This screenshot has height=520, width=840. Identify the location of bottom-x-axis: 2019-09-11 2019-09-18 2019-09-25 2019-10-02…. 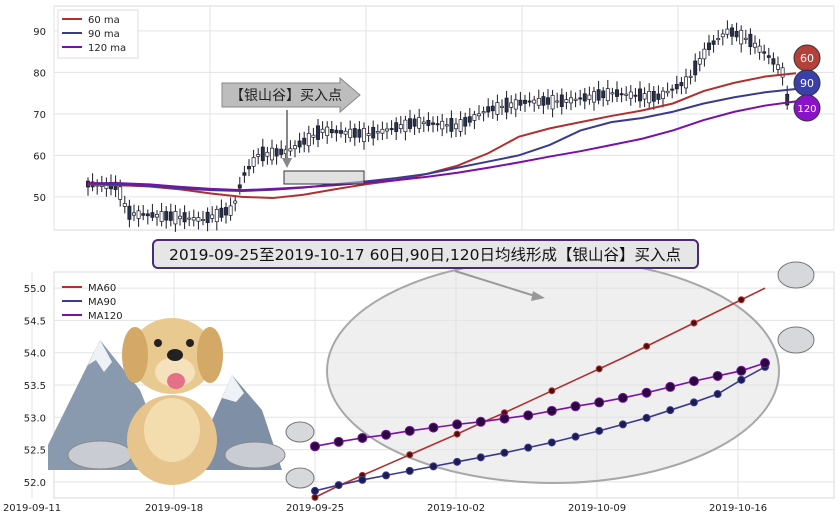
(385, 508).